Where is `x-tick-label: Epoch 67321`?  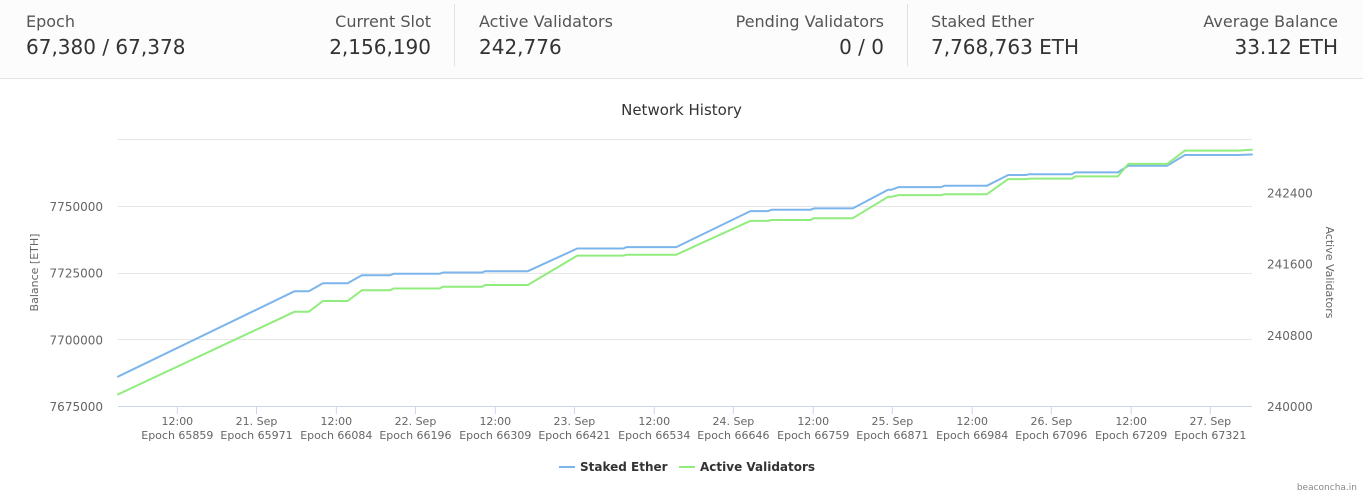 x-tick-label: Epoch 67321 is located at coordinates (1210, 435).